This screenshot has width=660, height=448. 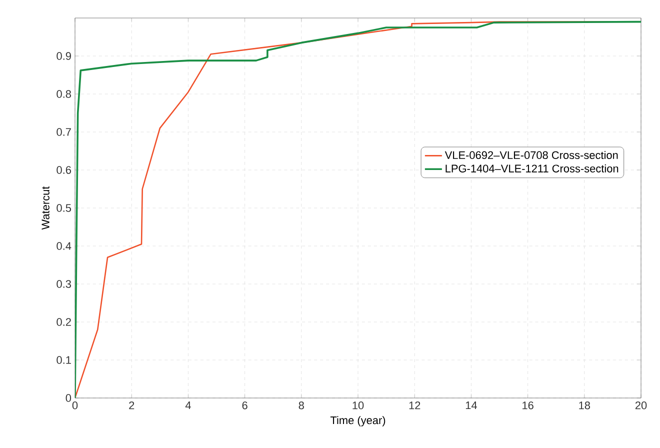 What do you see at coordinates (414, 406) in the screenshot?
I see `x-tick-label: 12` at bounding box center [414, 406].